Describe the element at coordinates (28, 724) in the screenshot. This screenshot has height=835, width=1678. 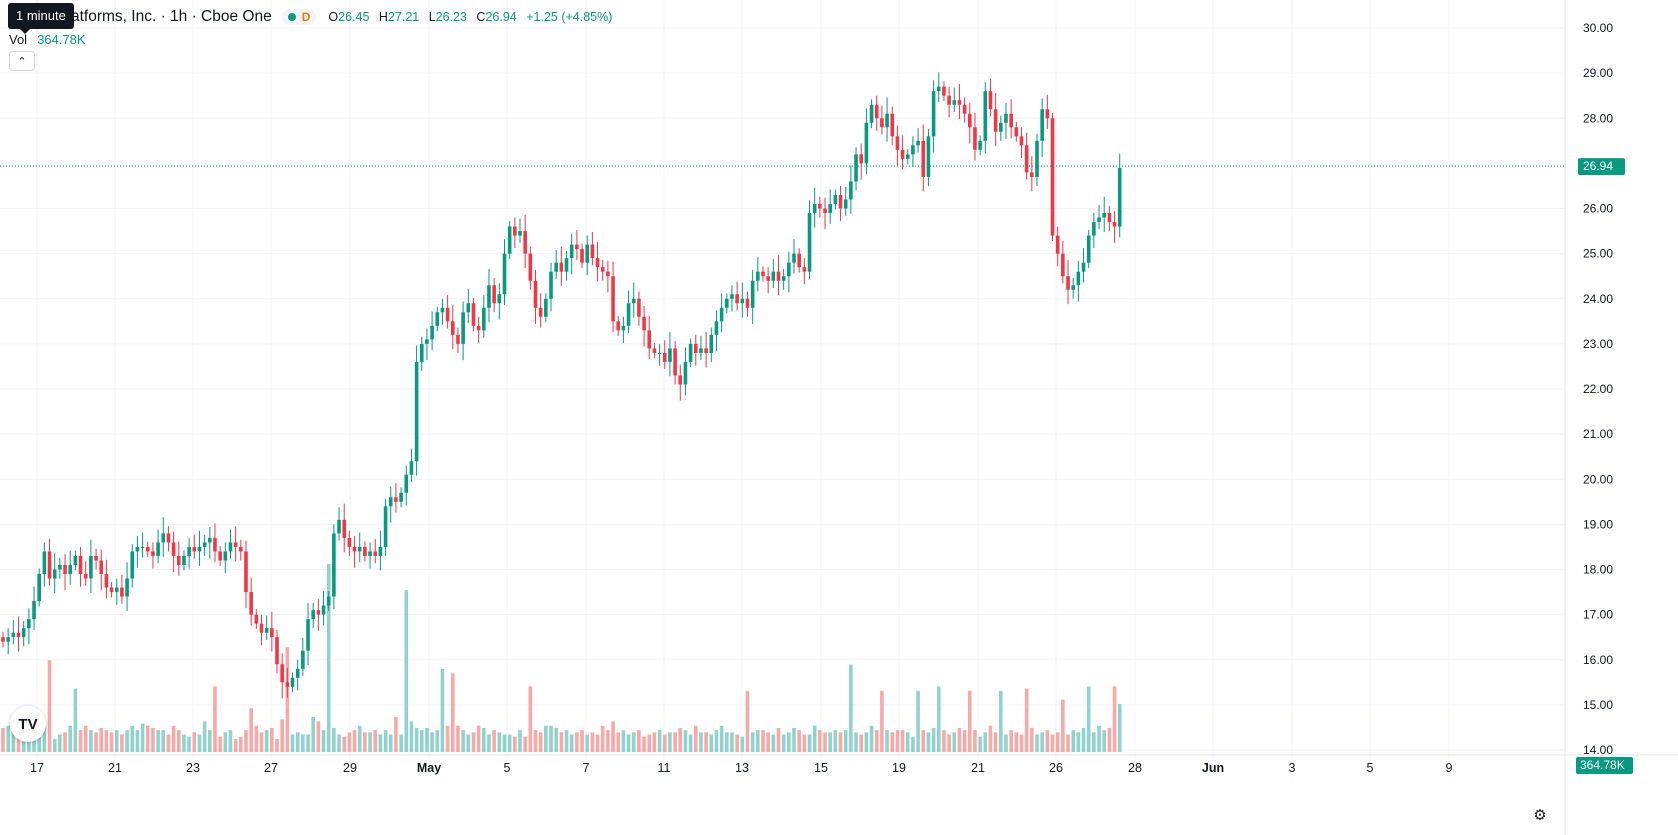
I see `tradingview-logo: TV` at that location.